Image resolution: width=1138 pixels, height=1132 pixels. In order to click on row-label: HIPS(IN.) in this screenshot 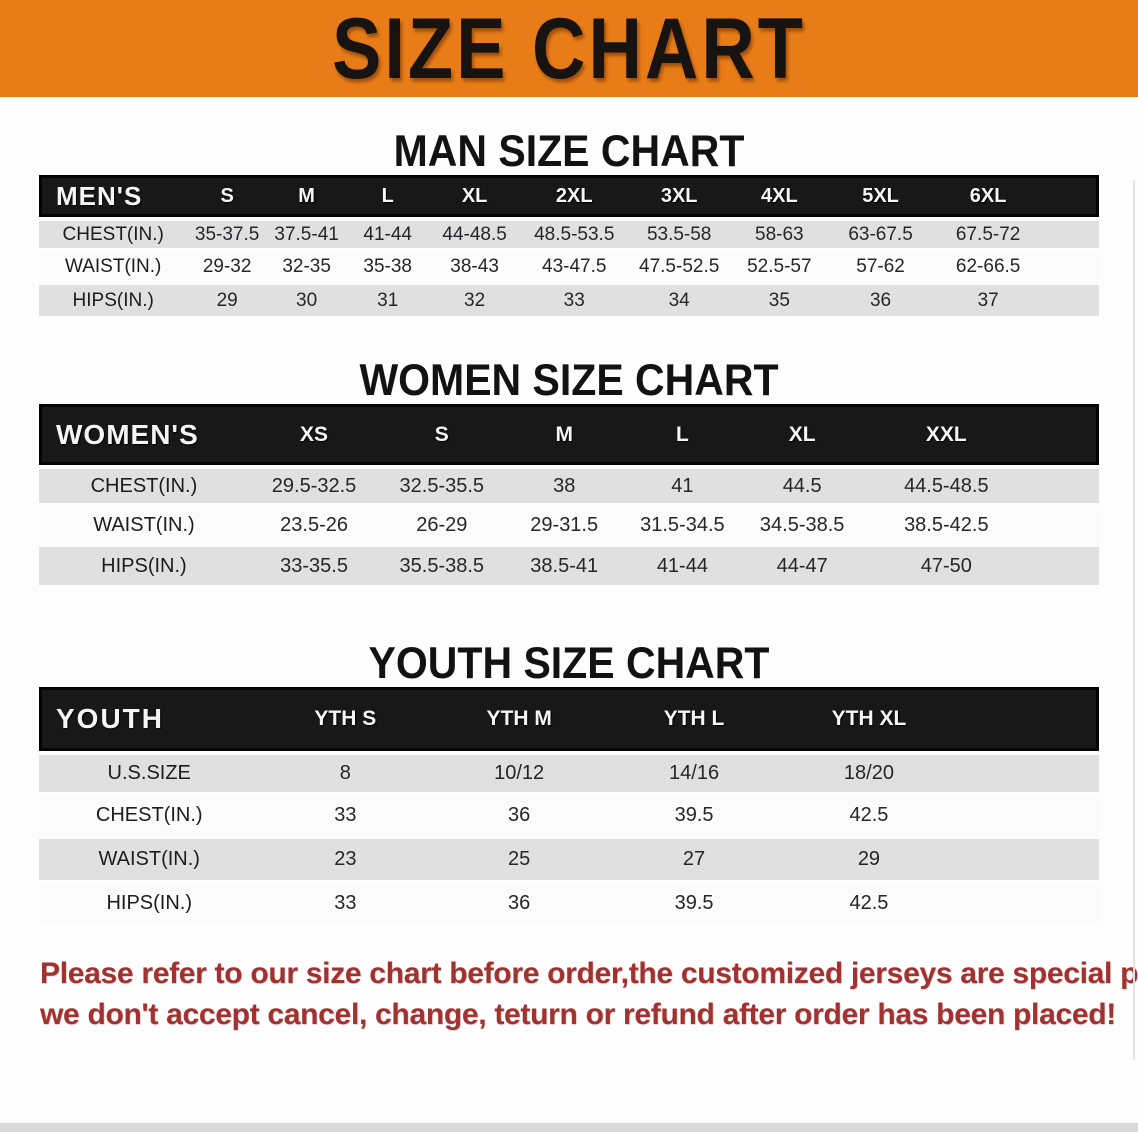, I will do `click(113, 302)`.